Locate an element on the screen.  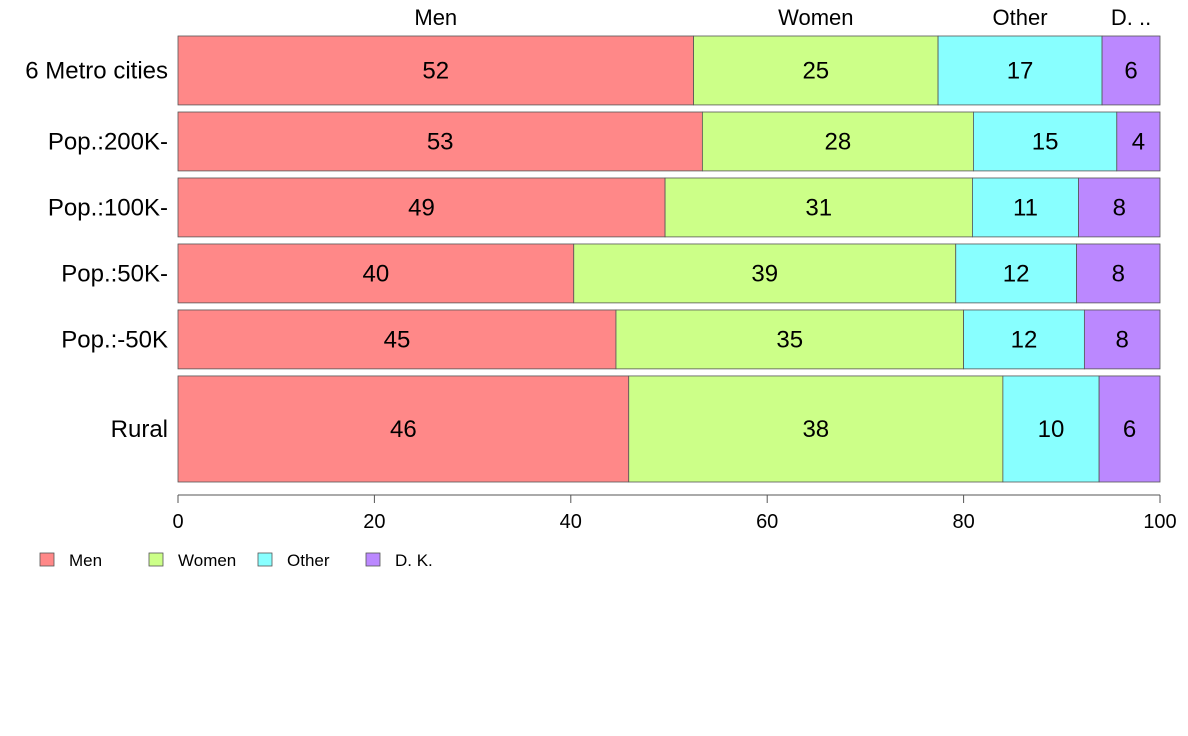
category-label: Rural is located at coordinates (139, 429).